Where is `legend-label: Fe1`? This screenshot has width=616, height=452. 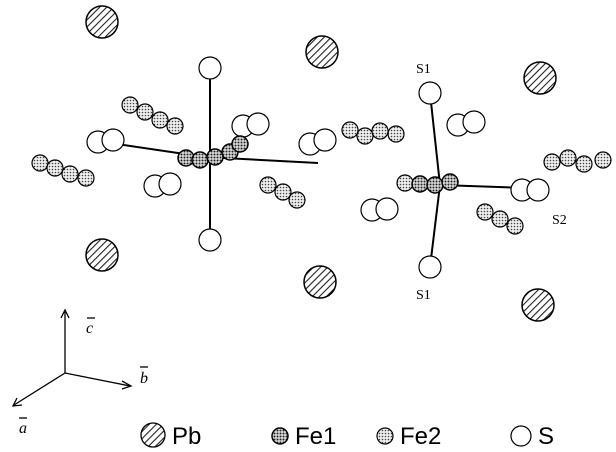
legend-label: Fe1 is located at coordinates (315, 436).